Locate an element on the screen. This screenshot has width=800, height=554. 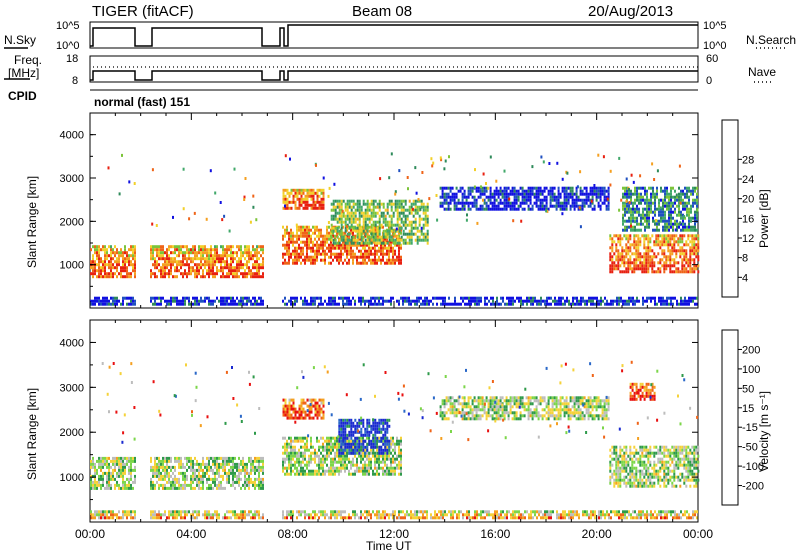
colorbar-tick-label: -15 is located at coordinates (750, 428).